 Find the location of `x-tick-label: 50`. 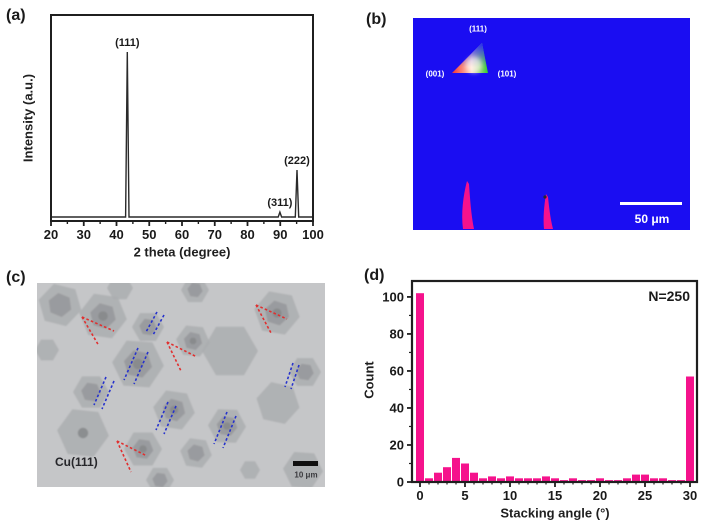

x-tick-label: 50 is located at coordinates (149, 234).